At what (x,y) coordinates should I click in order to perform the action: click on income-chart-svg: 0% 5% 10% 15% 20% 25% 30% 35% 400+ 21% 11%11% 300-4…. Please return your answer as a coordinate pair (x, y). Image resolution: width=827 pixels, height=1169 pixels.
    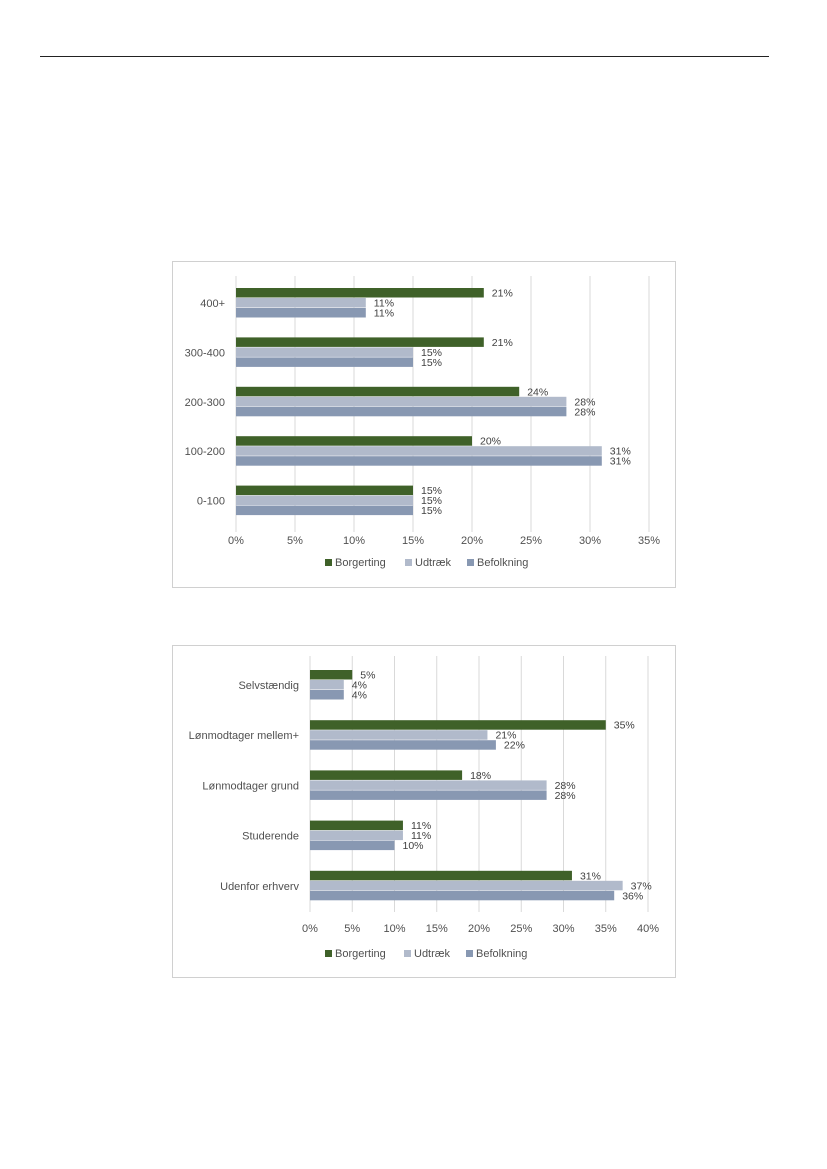
    Looking at the image, I should click on (422, 422).